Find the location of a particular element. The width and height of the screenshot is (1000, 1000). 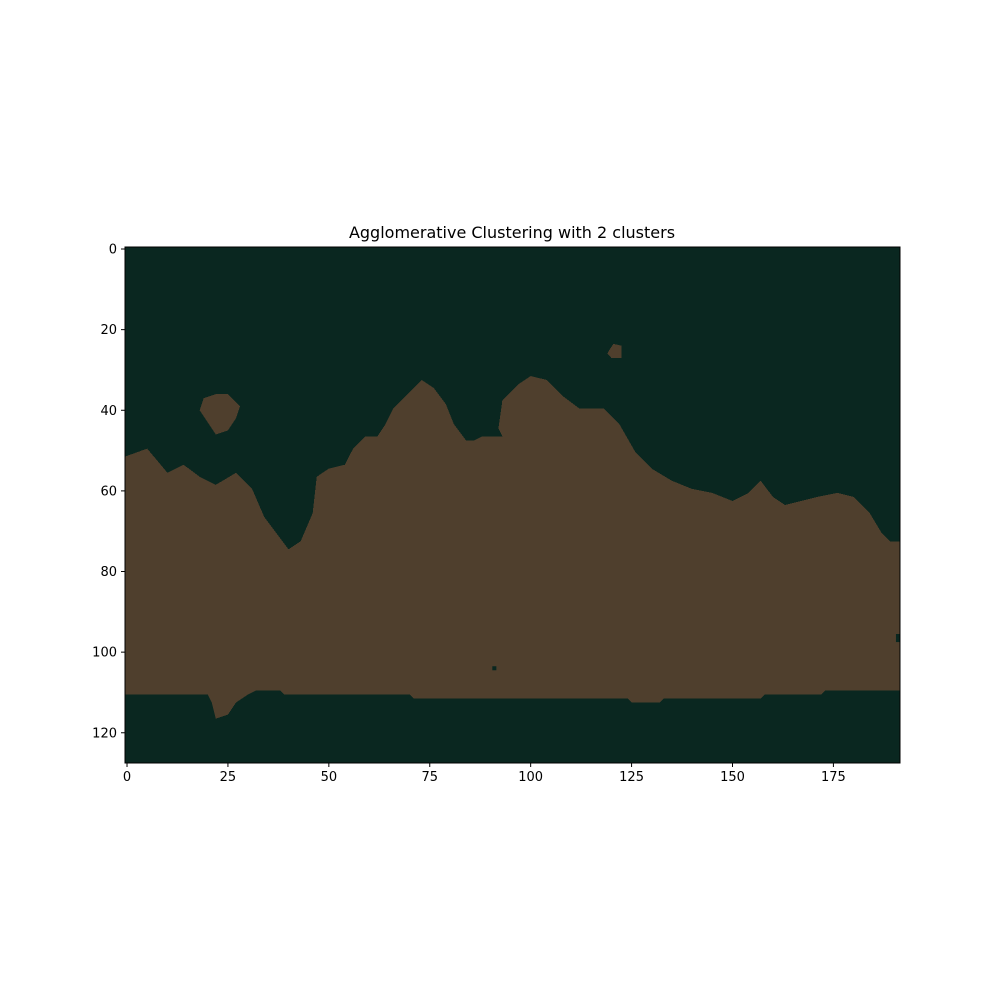

y-tick-label-20: 20 is located at coordinates (108, 330).